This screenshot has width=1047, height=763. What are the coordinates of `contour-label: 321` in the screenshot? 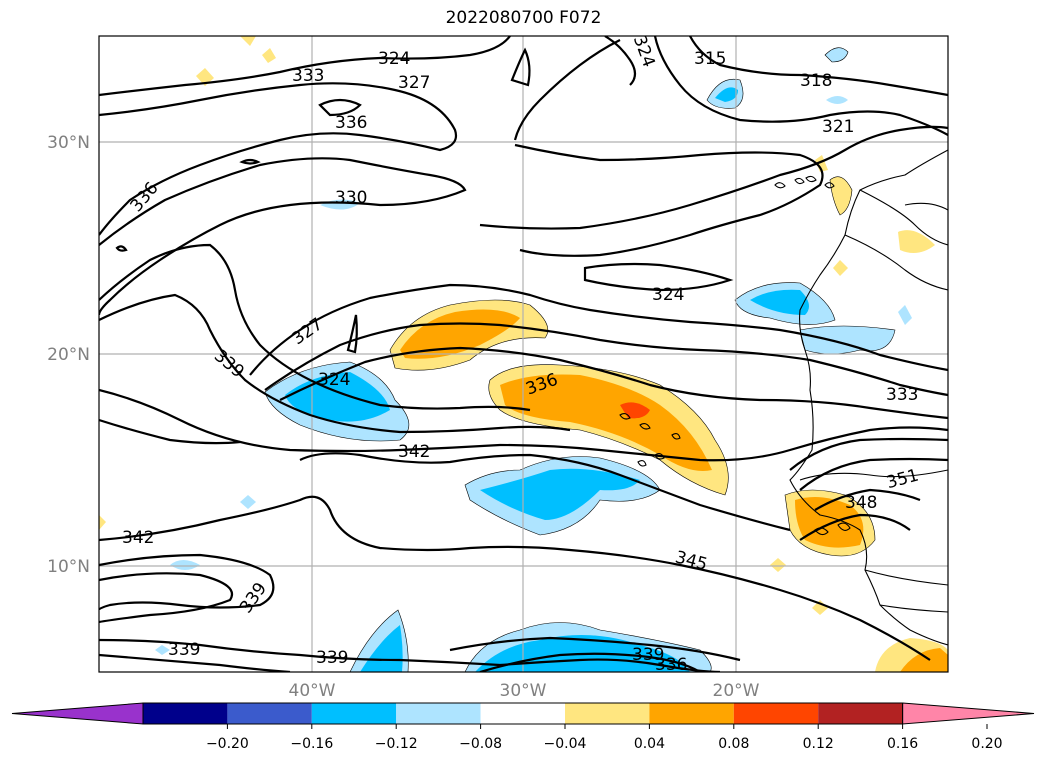 It's located at (838, 127).